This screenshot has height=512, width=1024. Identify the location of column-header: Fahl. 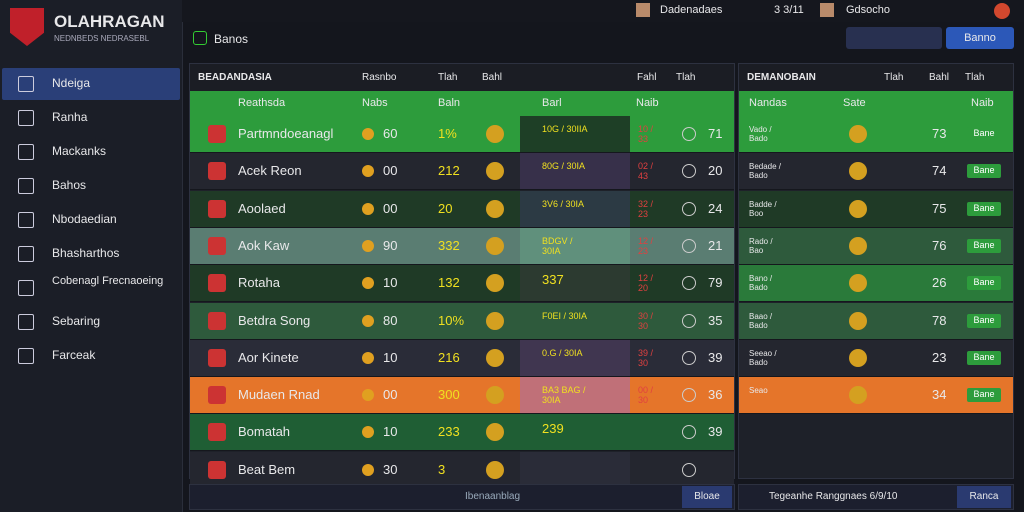
(647, 77).